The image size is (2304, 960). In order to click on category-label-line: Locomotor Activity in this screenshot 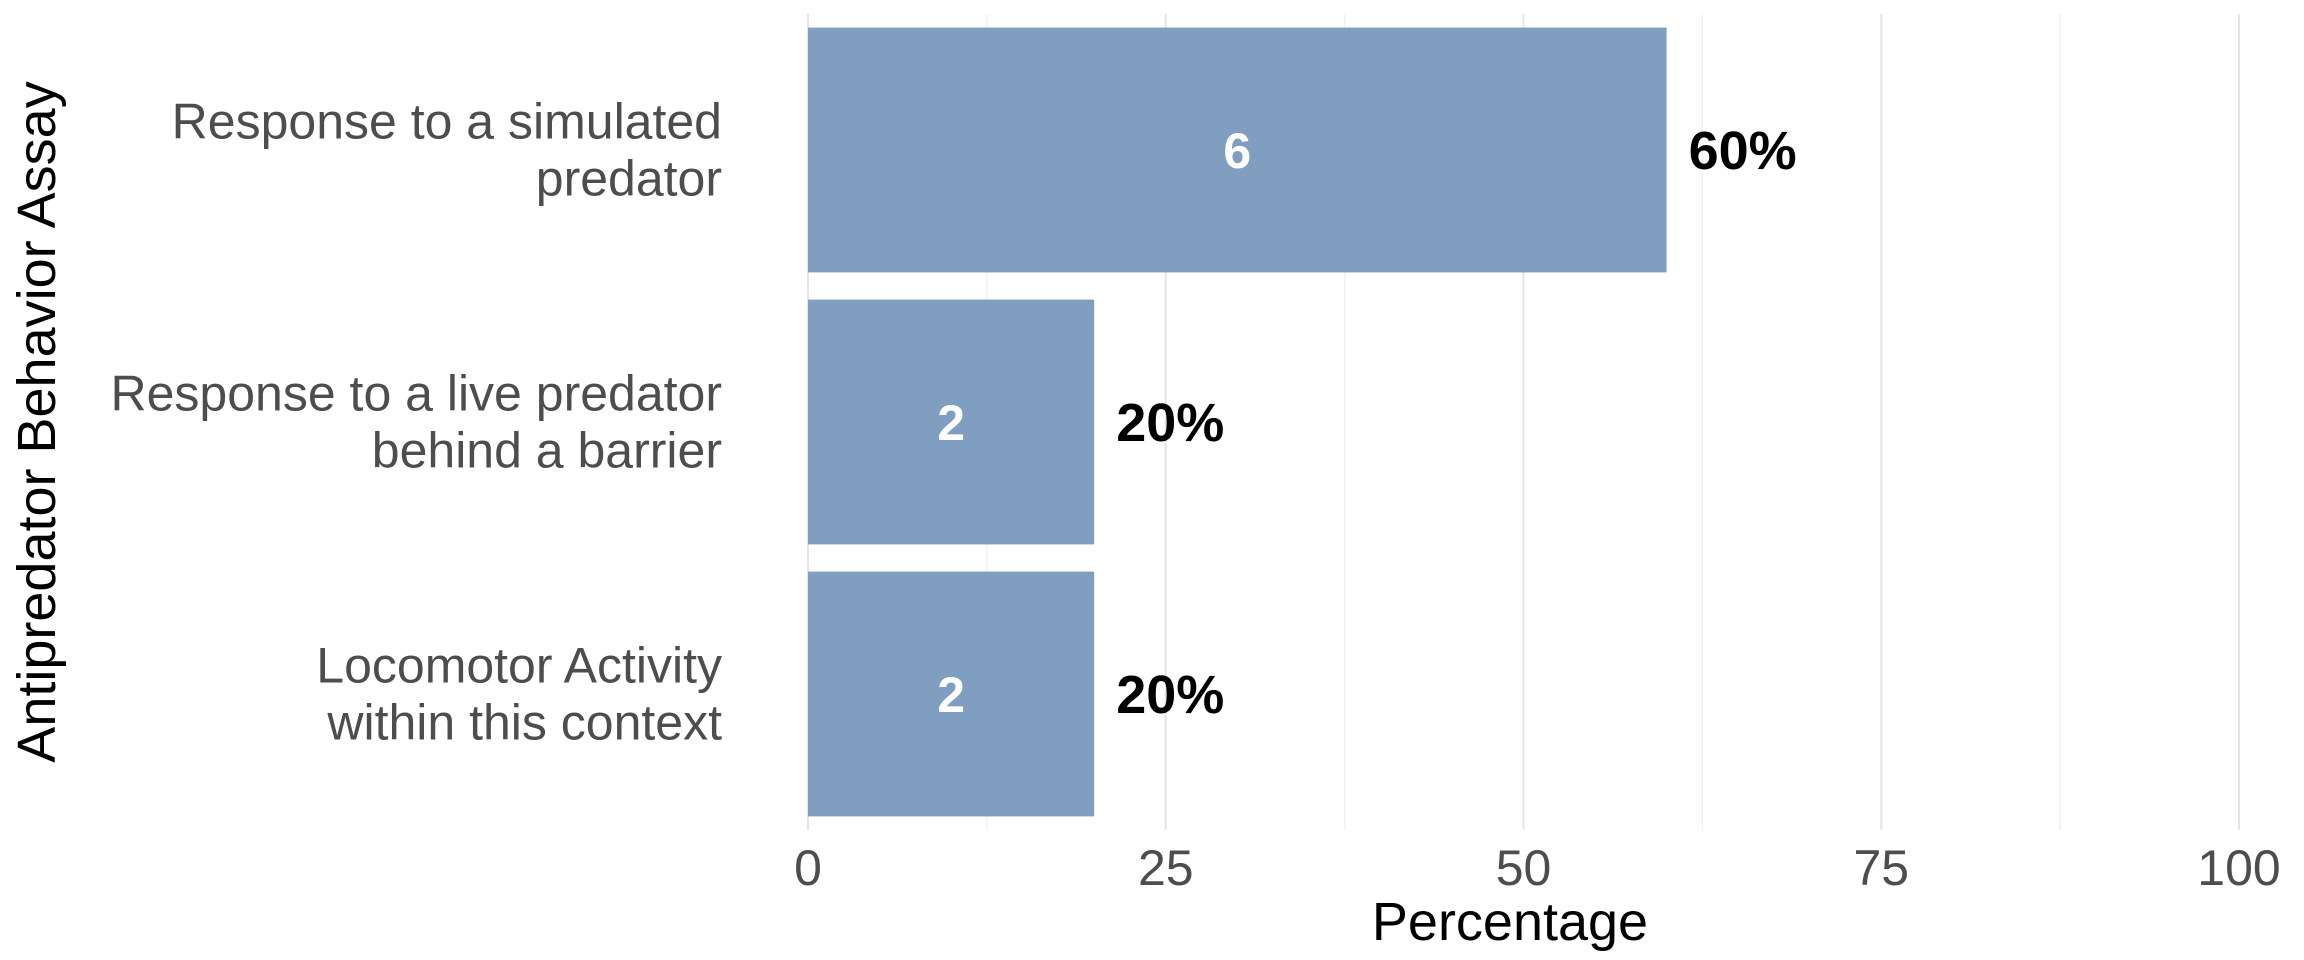, I will do `click(519, 666)`.